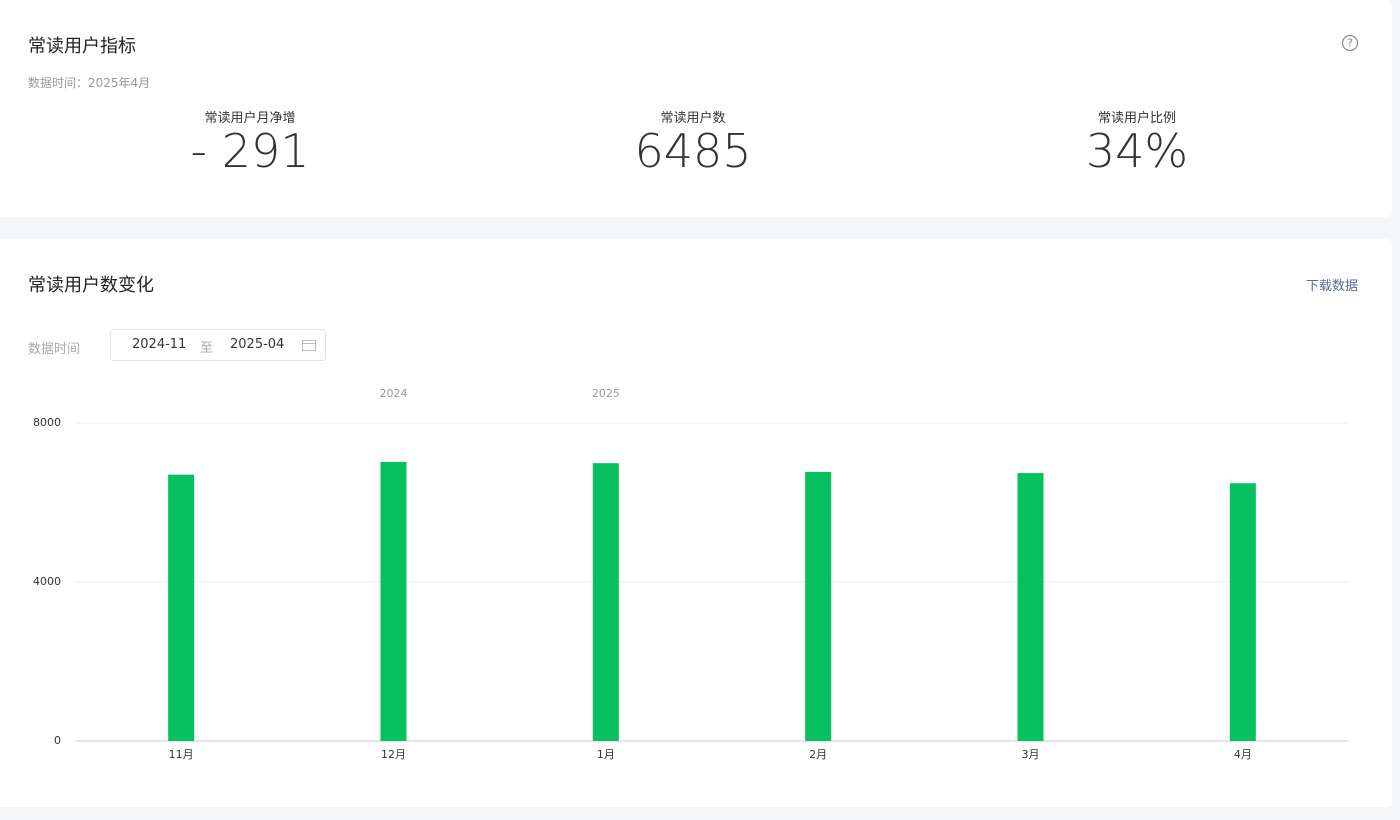  I want to click on y-tick-label: 8000, so click(47, 422).